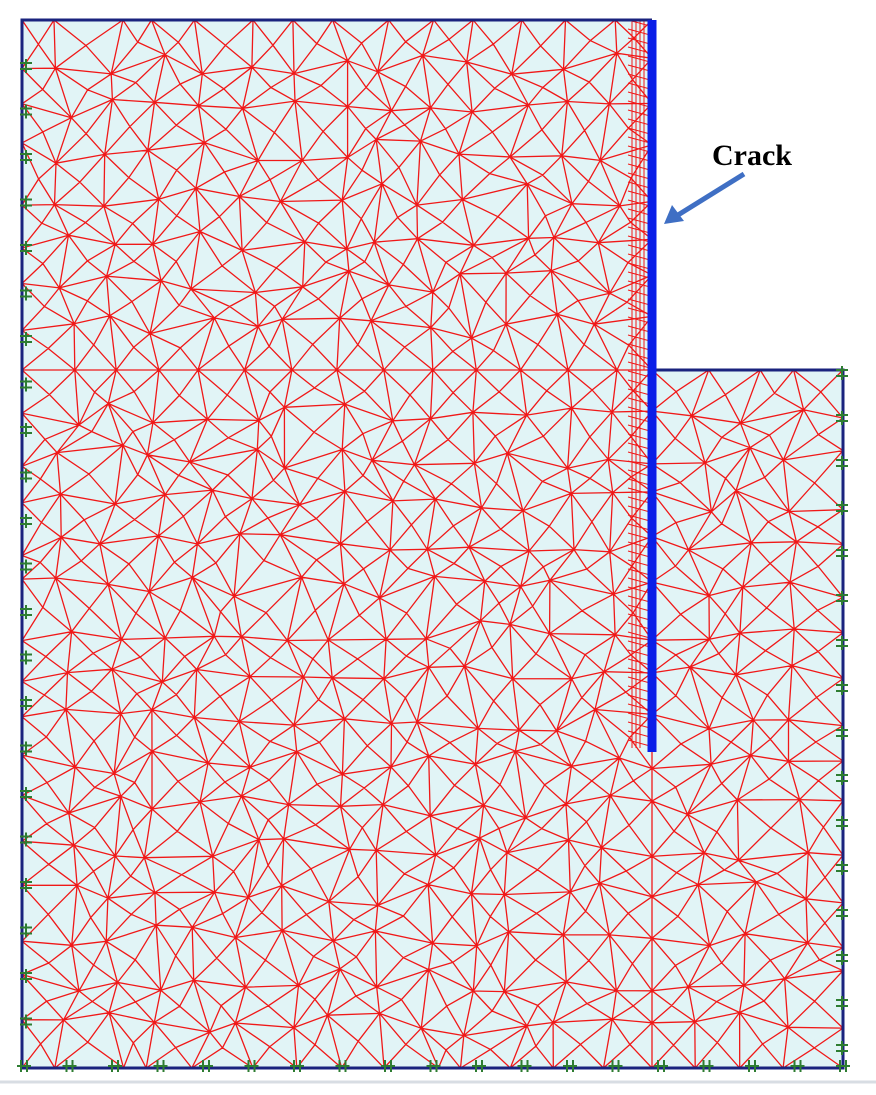 This screenshot has height=1095, width=876. Describe the element at coordinates (639, 383) in the screenshot. I see `mesh-refinement` at that location.